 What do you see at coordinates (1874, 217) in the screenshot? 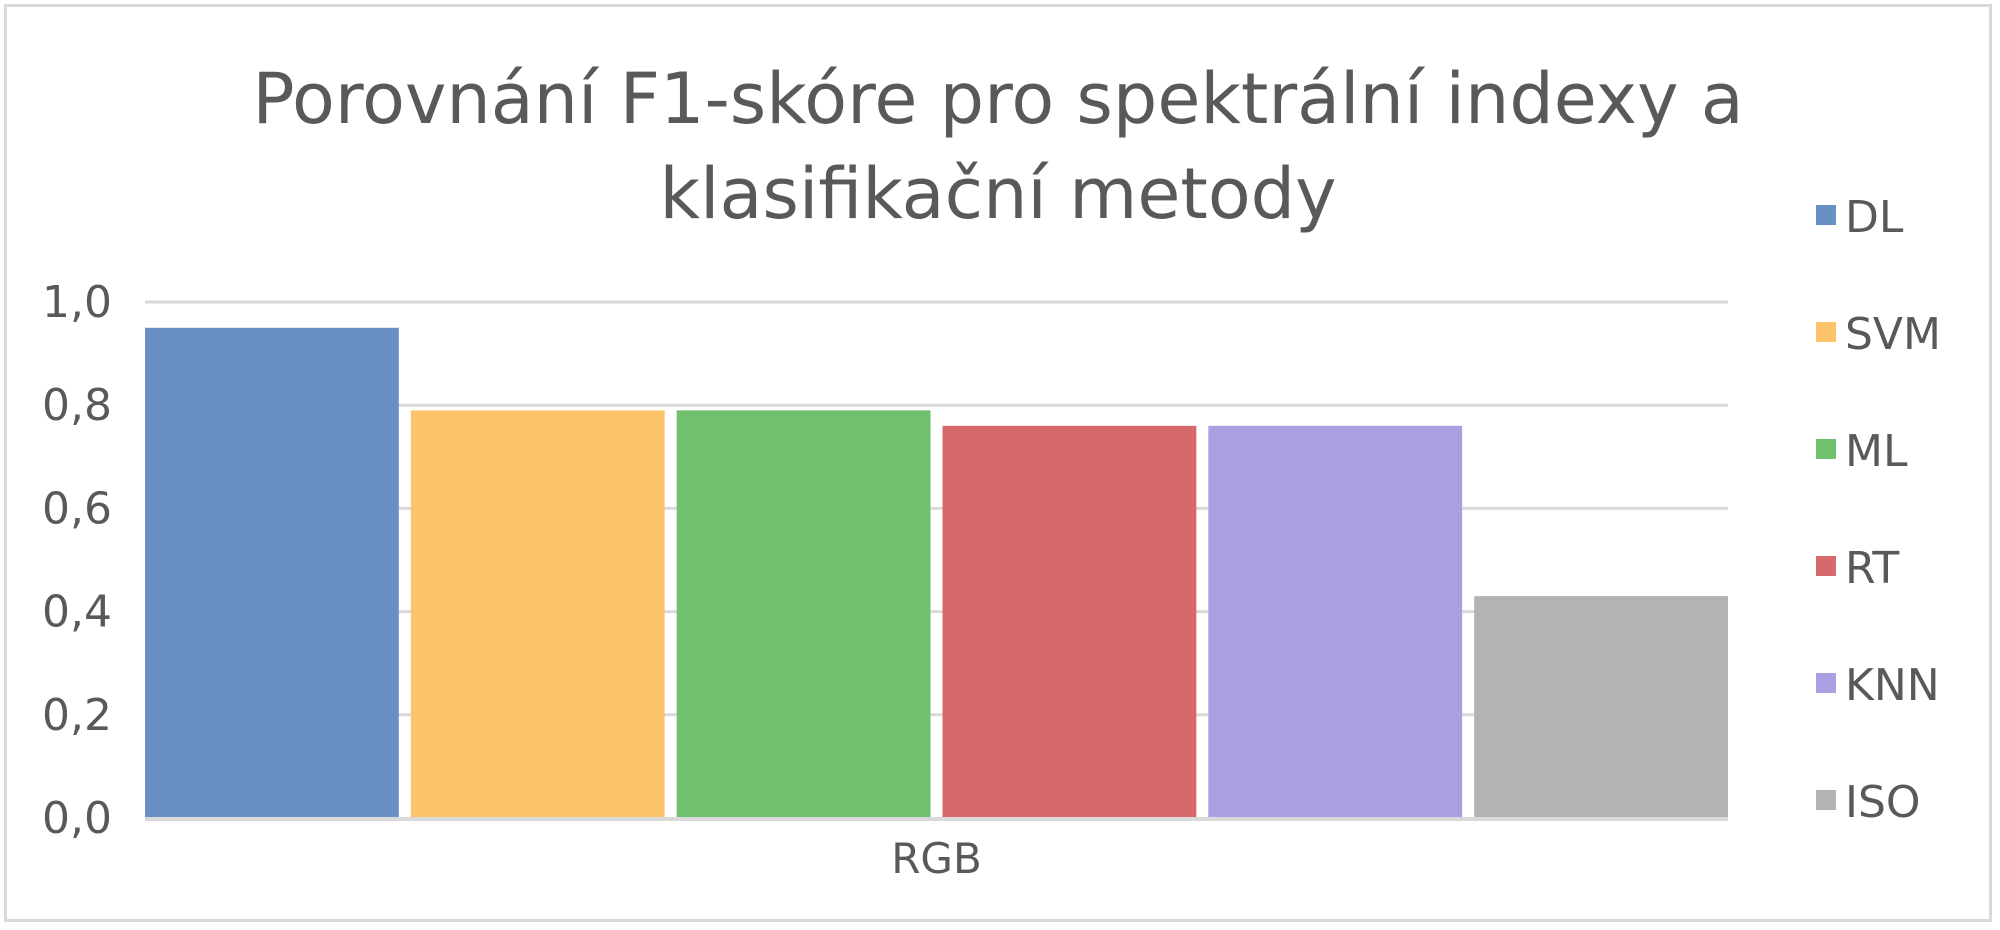
I see `legend-label-dl: DL` at bounding box center [1874, 217].